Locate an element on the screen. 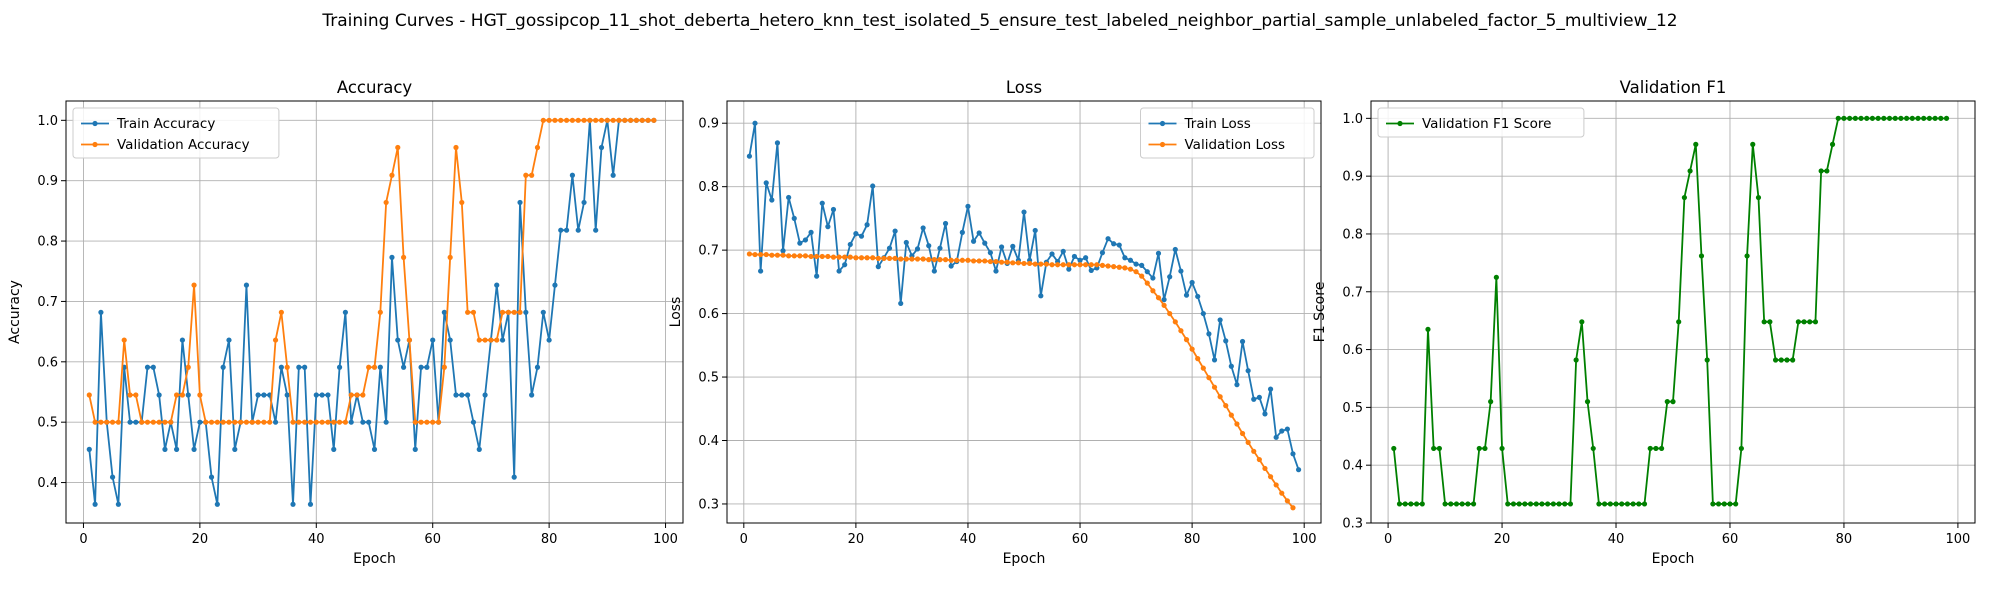 The width and height of the screenshot is (2000, 600). y-axis-label: Accuracy is located at coordinates (15, 312).